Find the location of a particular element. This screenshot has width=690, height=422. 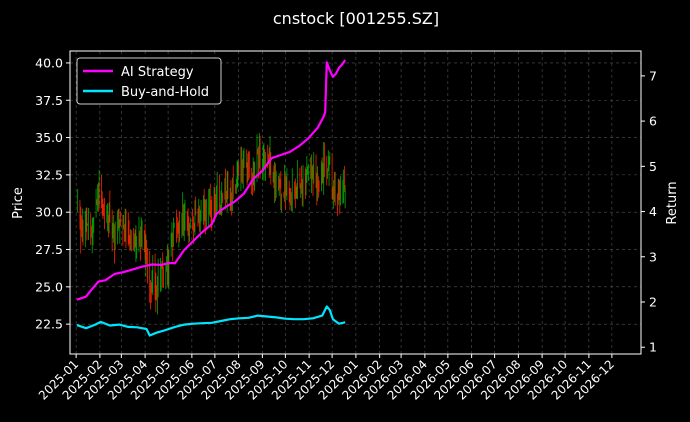

chart-title: cnstock [001255.SZ] is located at coordinates (356, 18).